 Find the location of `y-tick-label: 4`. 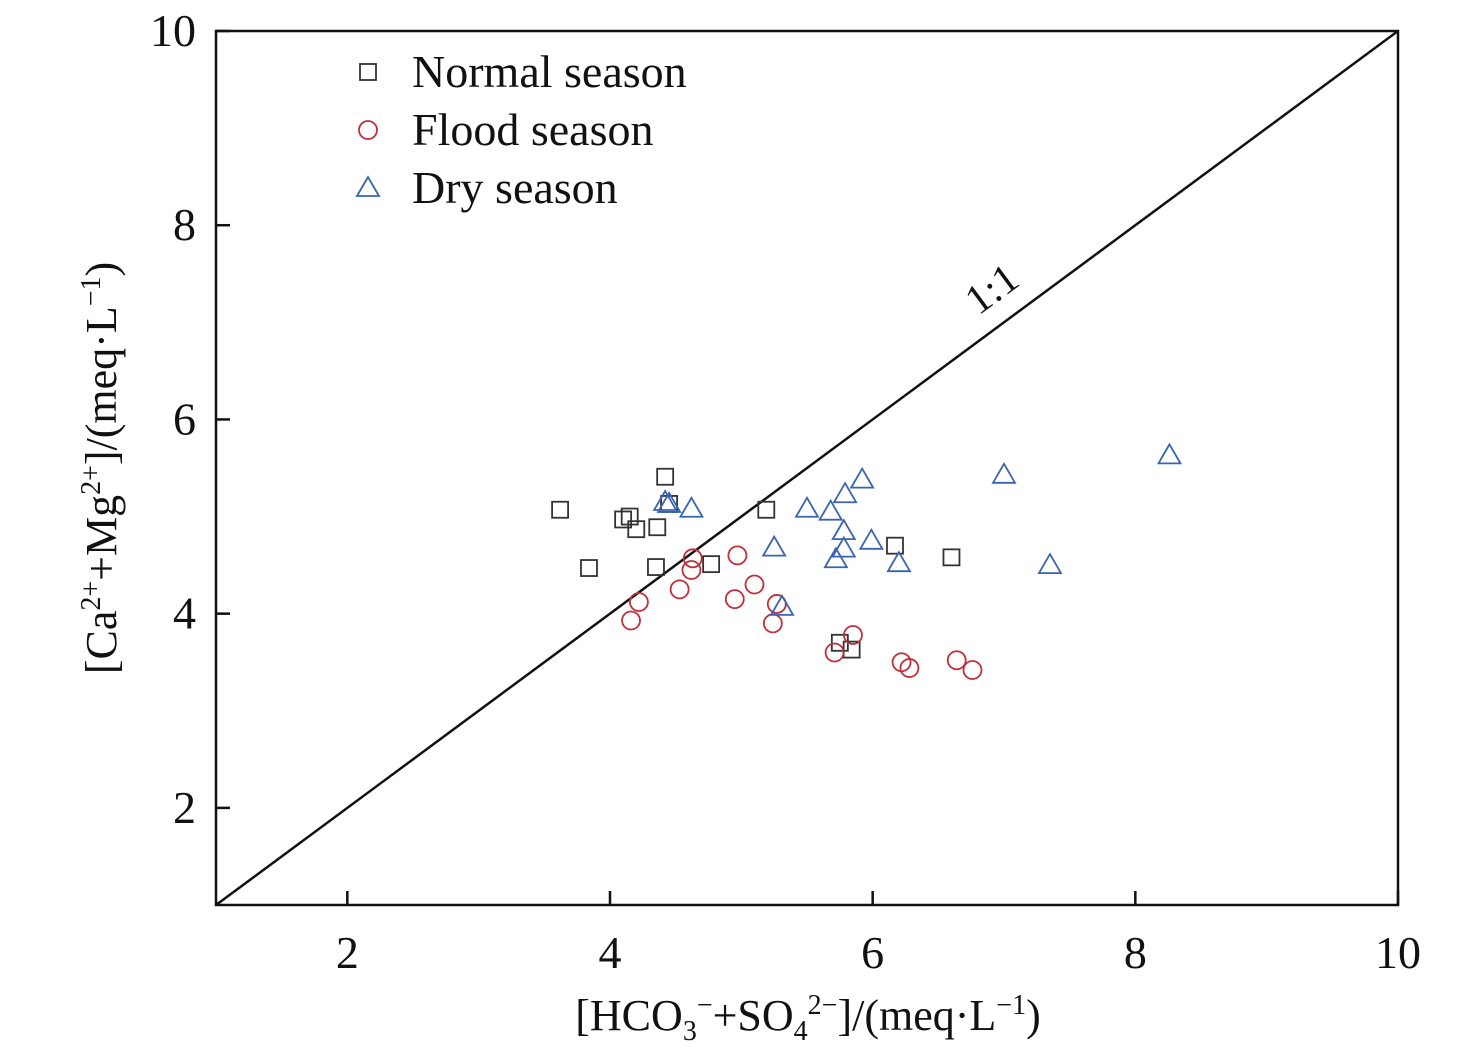

y-tick-label: 4 is located at coordinates (184, 613).